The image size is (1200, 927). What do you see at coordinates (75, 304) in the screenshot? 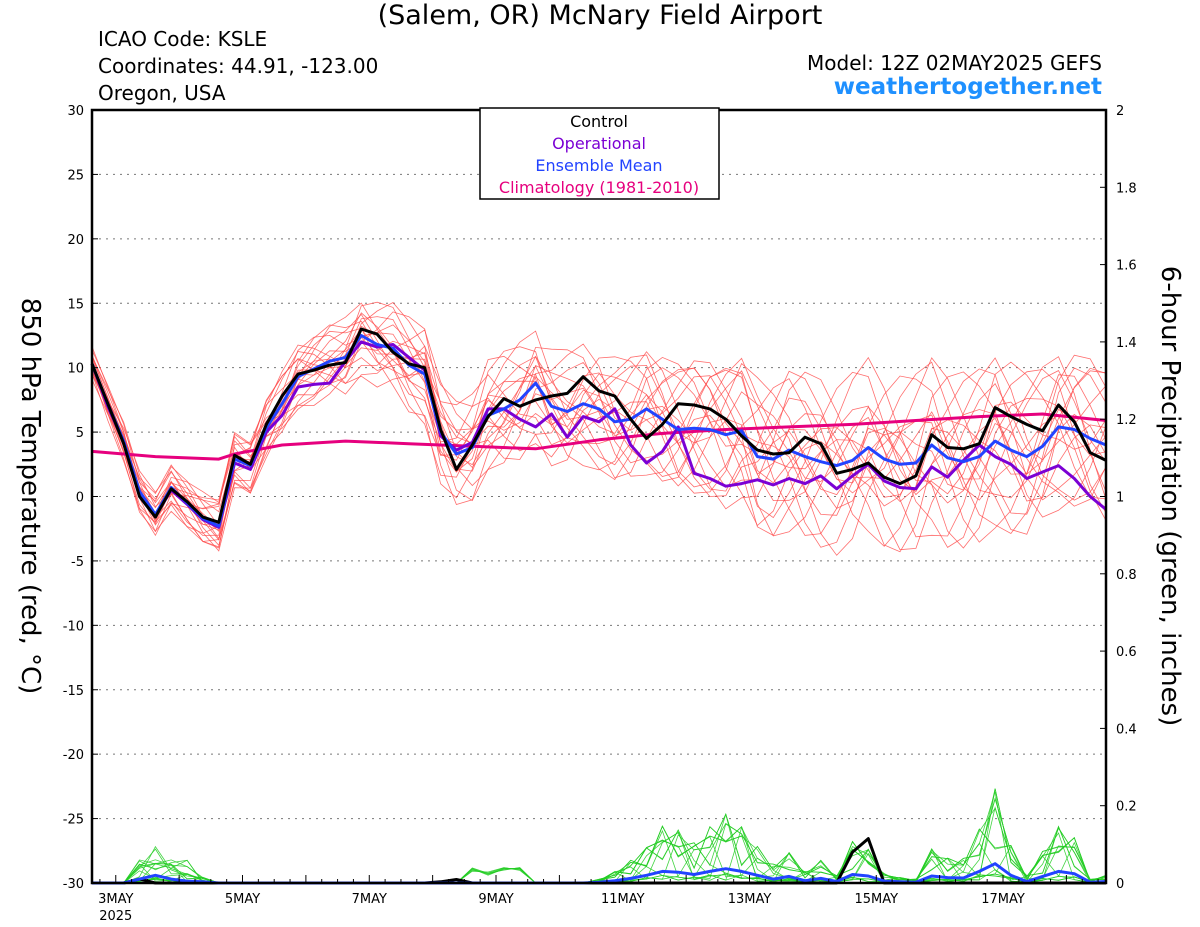
I see `y-tick-label: 15` at bounding box center [75, 304].